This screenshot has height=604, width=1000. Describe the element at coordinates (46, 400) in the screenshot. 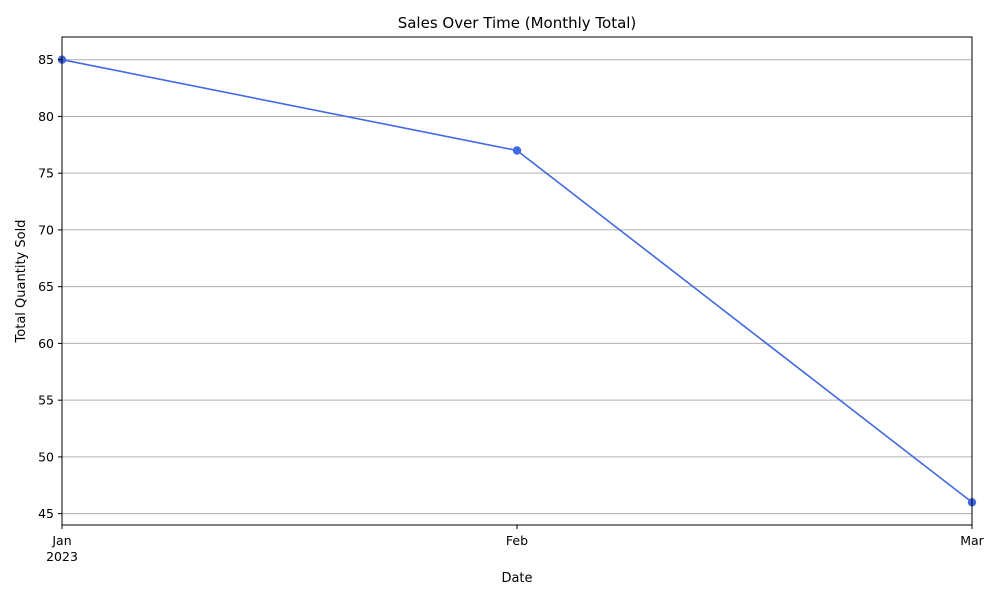

I see `y-tick-label: 55` at that location.